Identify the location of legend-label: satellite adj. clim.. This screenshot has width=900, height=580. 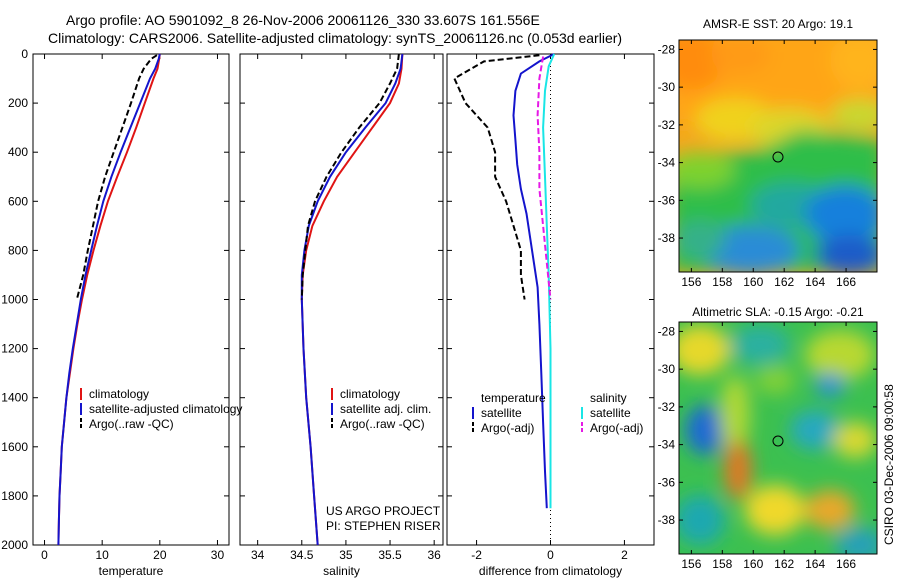
(385, 409).